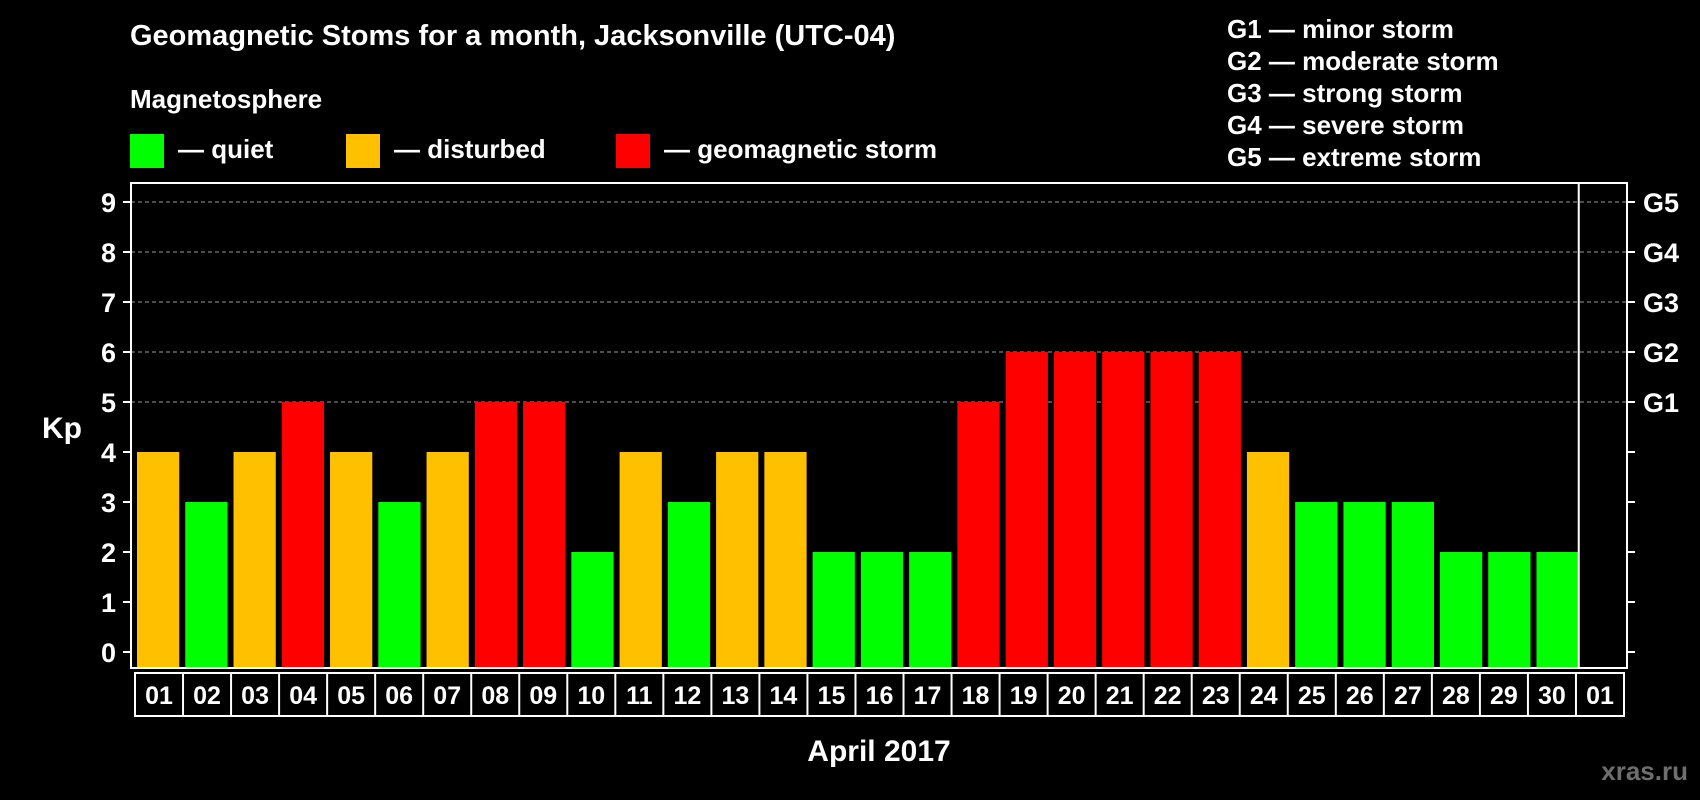 The height and width of the screenshot is (800, 1700). I want to click on legend-swatch-quiet, so click(147, 151).